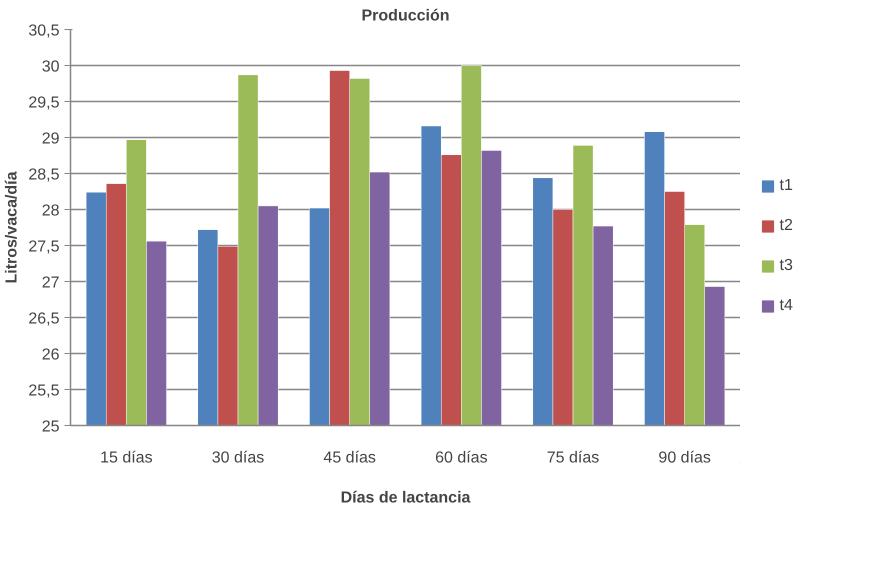 The image size is (885, 575). What do you see at coordinates (51, 355) in the screenshot?
I see `y-tick-label: 26` at bounding box center [51, 355].